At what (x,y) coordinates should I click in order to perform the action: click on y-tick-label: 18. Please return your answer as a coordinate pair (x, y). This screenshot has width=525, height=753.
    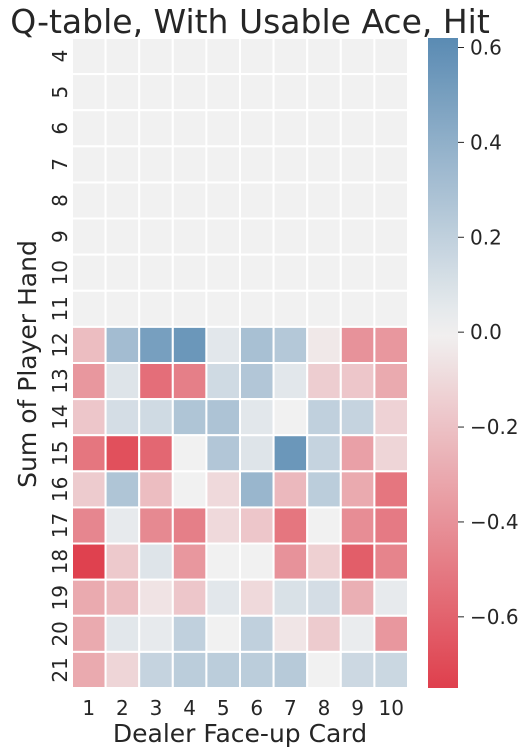
    Looking at the image, I should click on (60, 561).